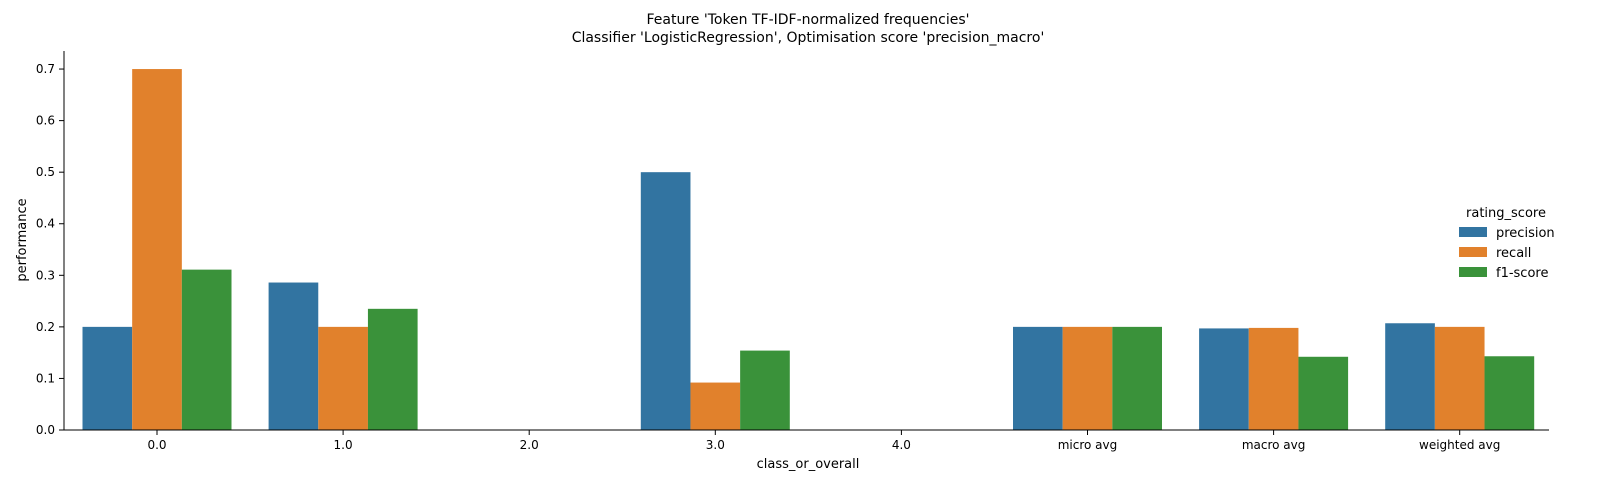 This screenshot has width=1612, height=500. Describe the element at coordinates (1522, 273) in the screenshot. I see `legend-label-f1-score: f1-score` at that location.